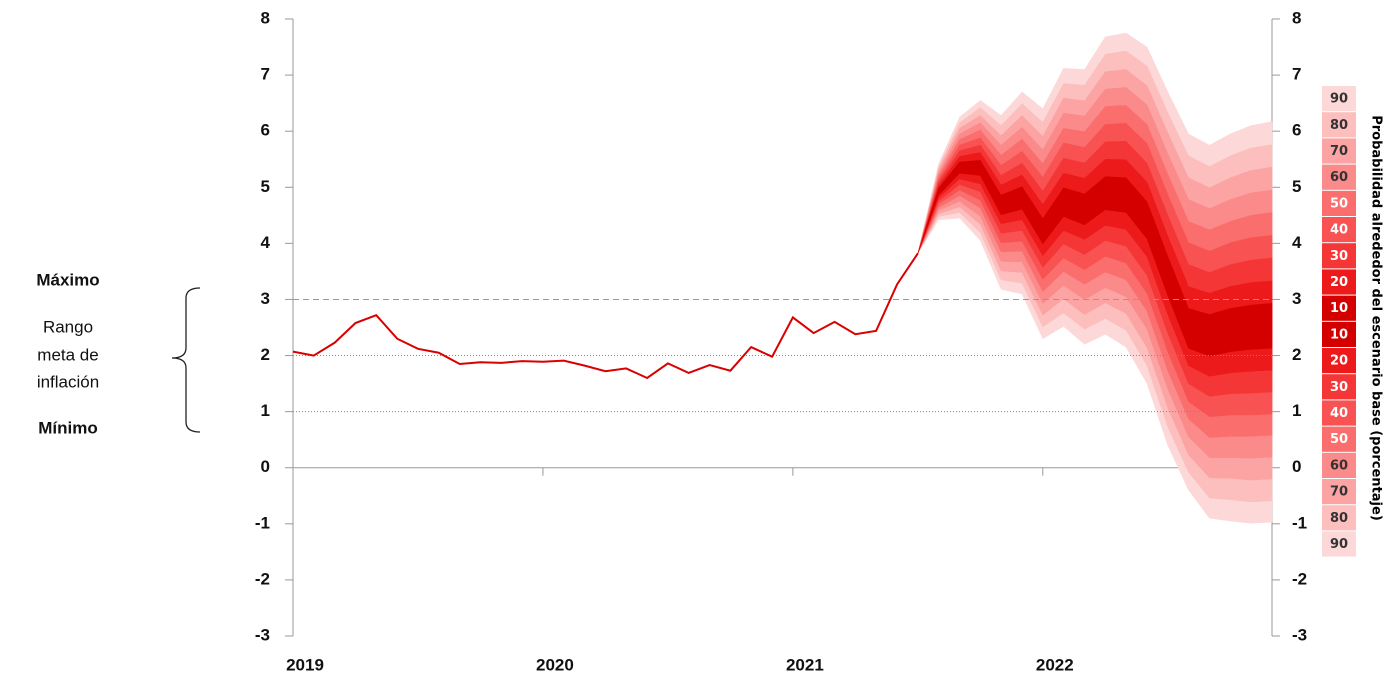  What do you see at coordinates (265, 466) in the screenshot?
I see `y-tick-label: 0` at bounding box center [265, 466].